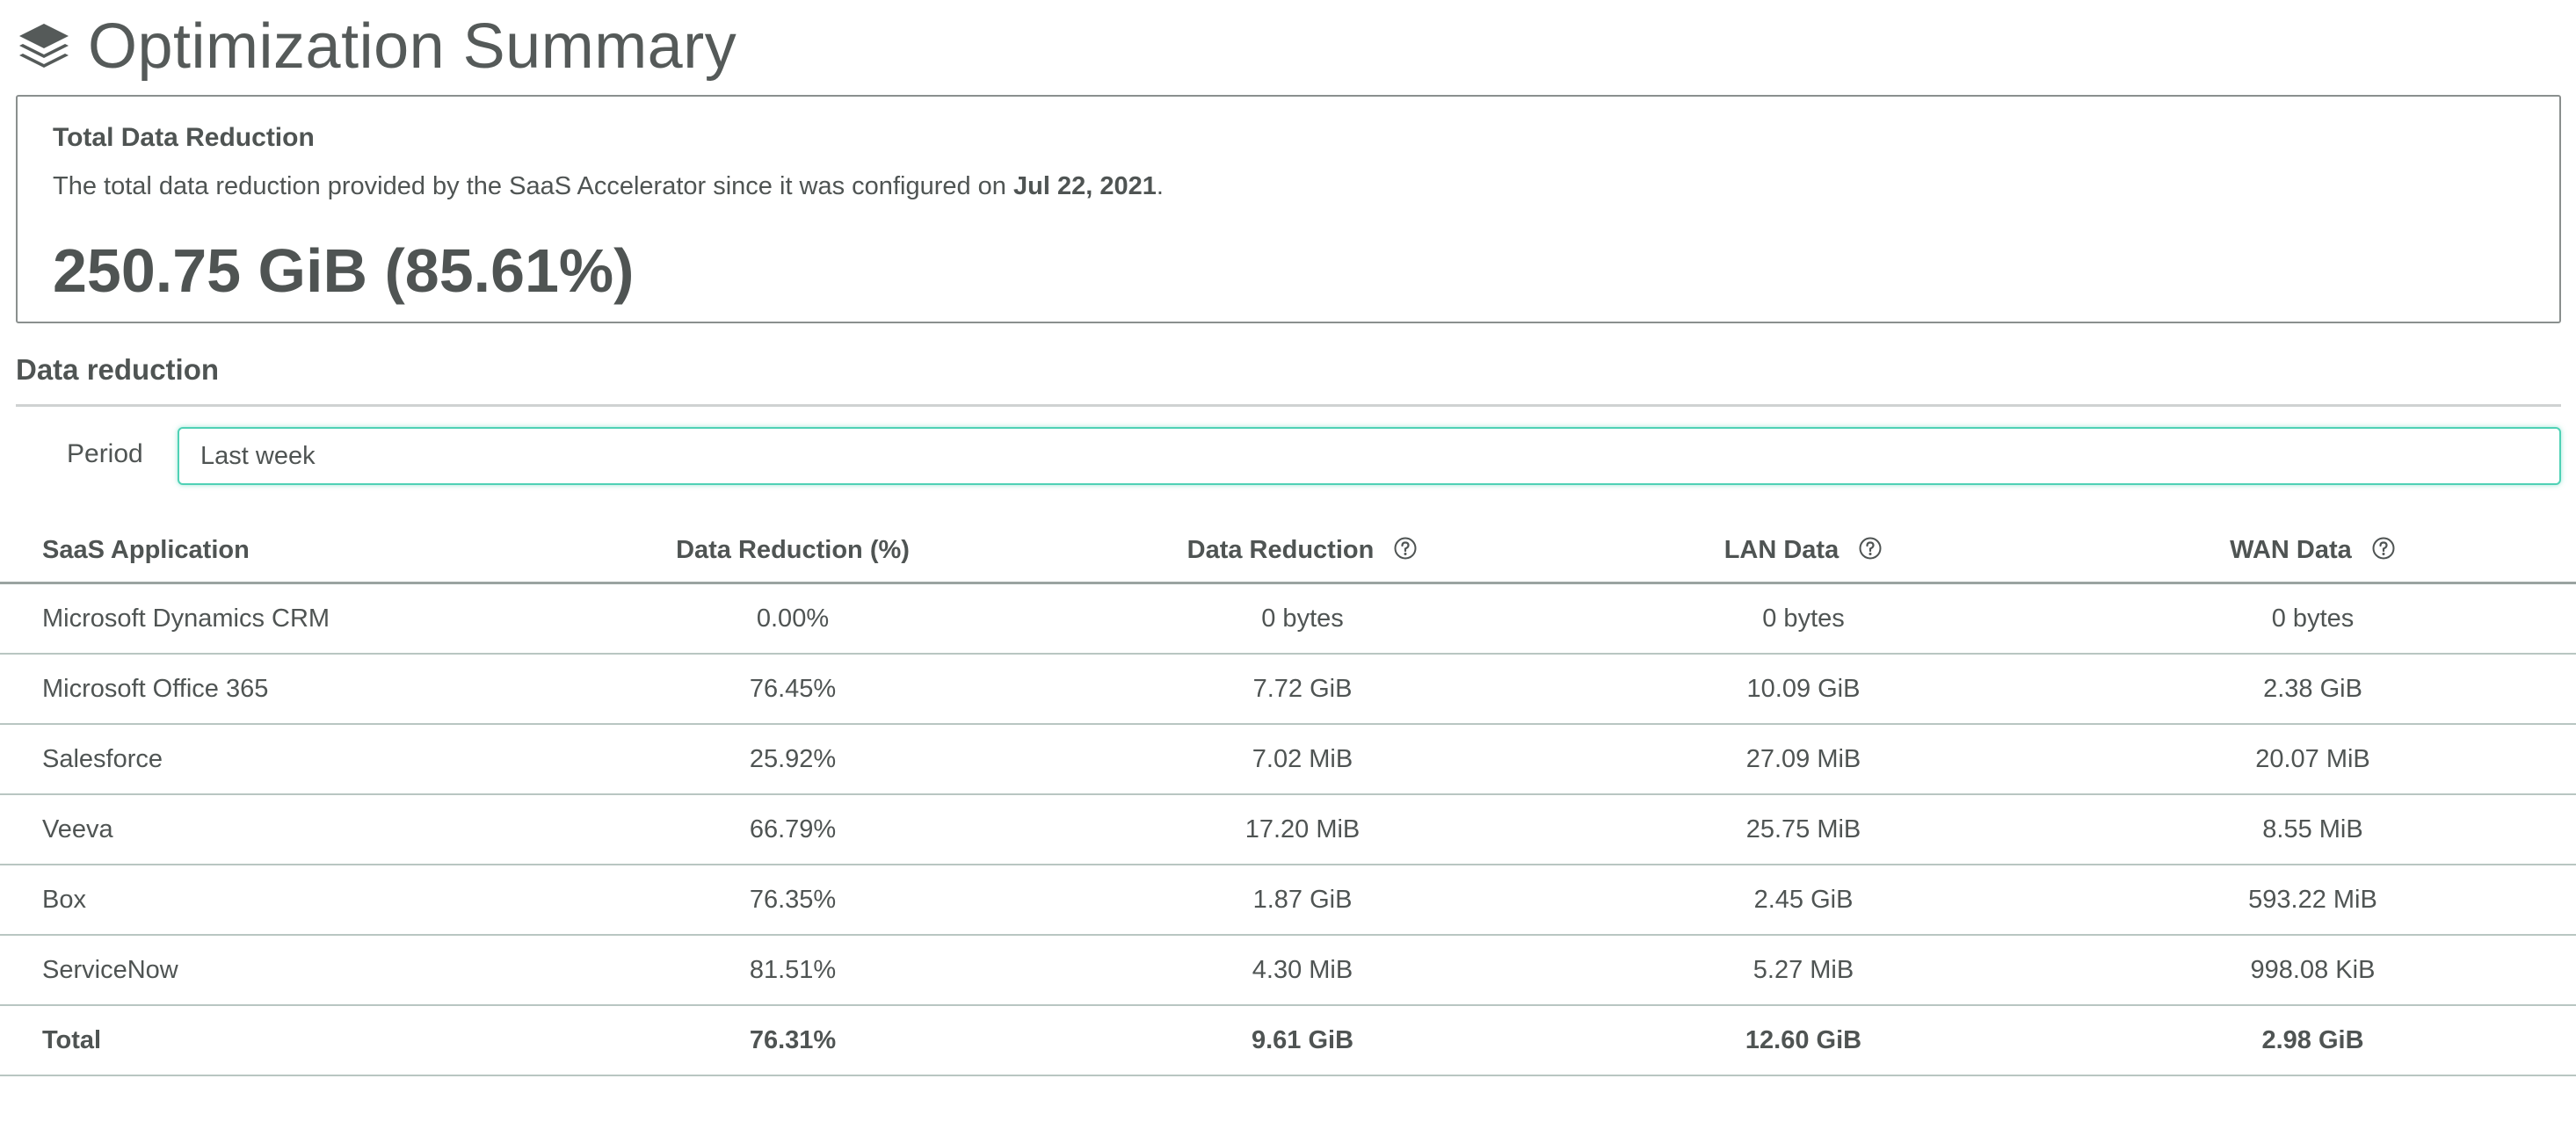  What do you see at coordinates (793, 689) in the screenshot?
I see `reduction-percent: 76.45%` at bounding box center [793, 689].